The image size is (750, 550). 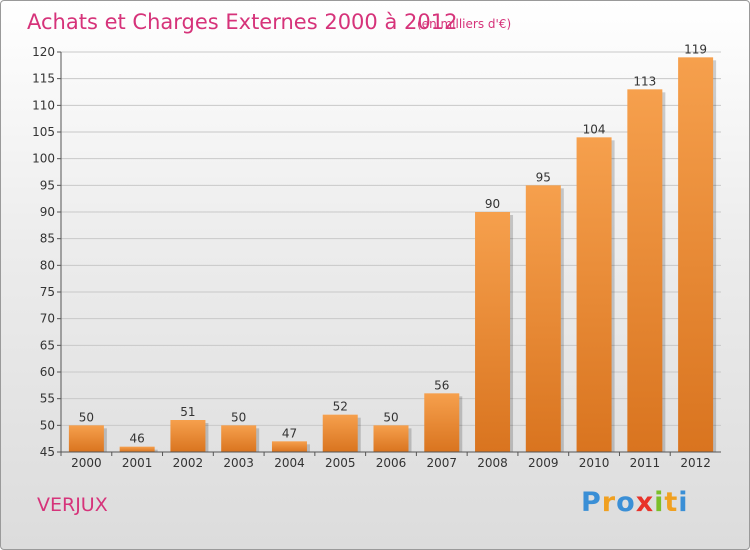 I want to click on data-label-2004: 47, so click(x=289, y=433).